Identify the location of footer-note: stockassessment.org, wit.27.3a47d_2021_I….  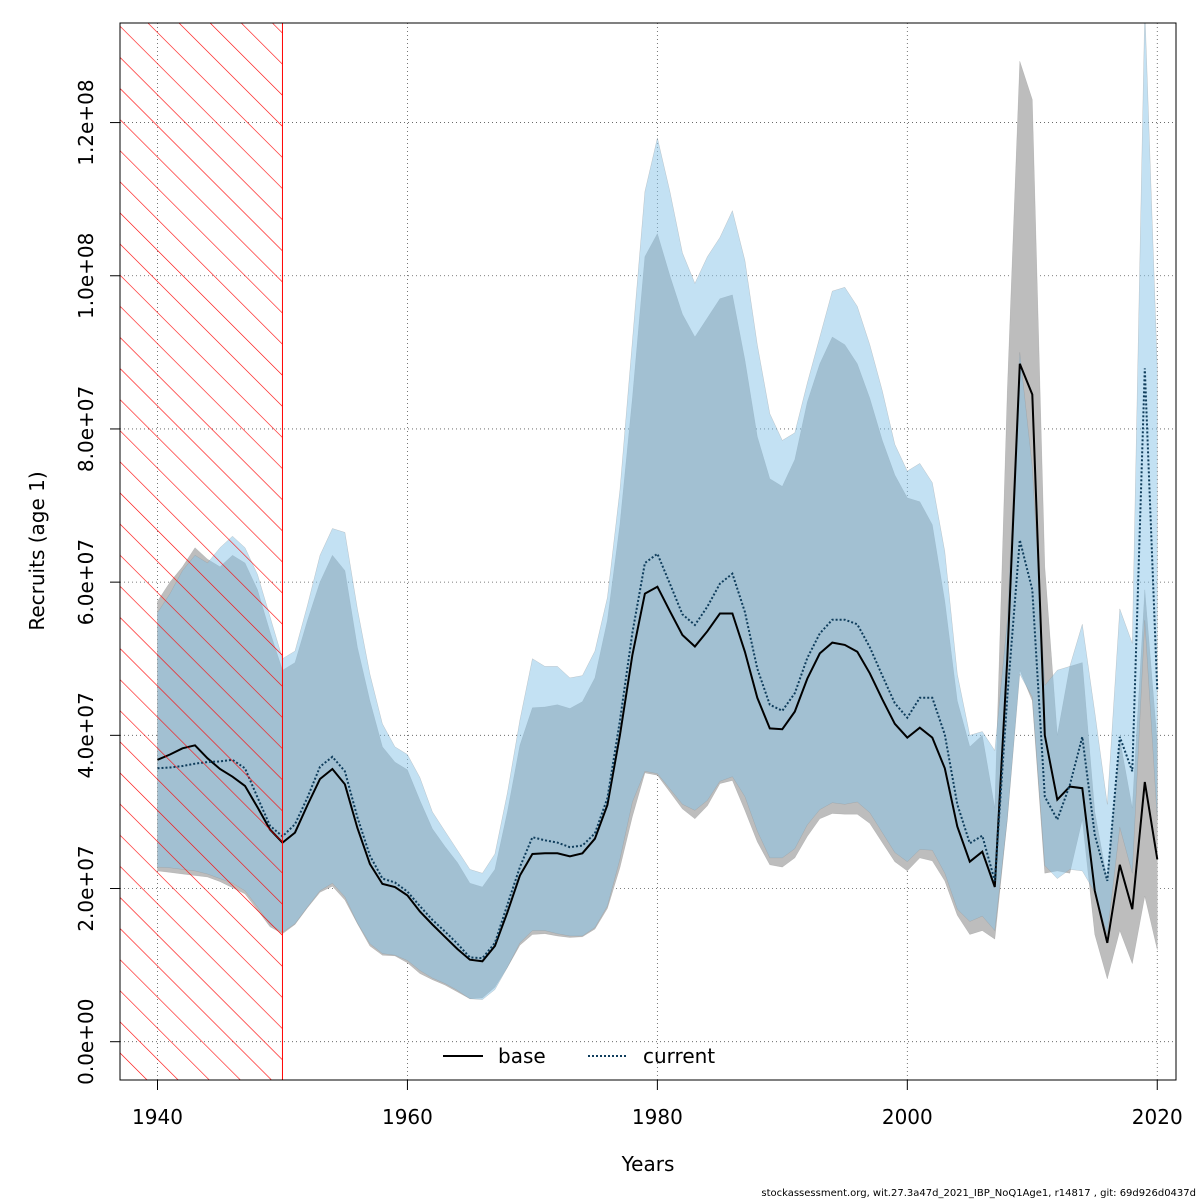
(978, 1193).